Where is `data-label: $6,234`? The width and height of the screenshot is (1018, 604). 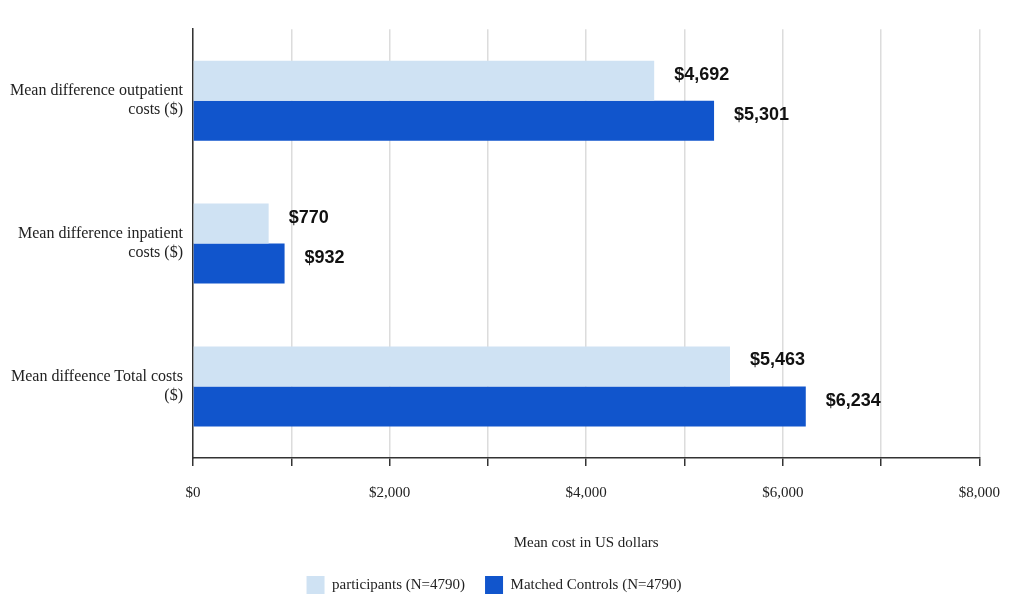
data-label: $6,234 is located at coordinates (853, 399).